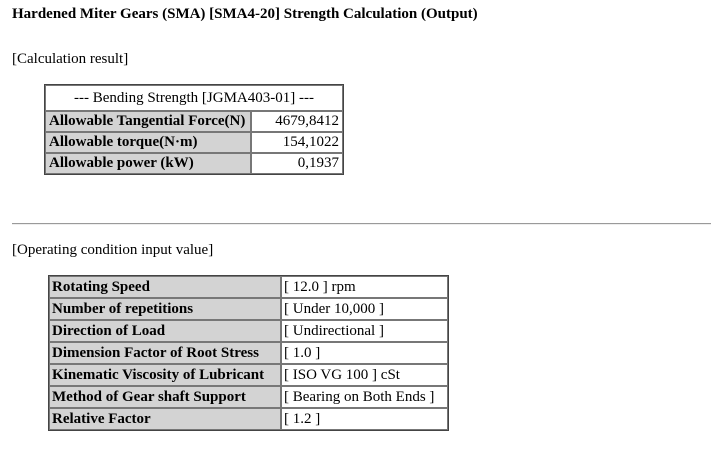 This screenshot has width=711, height=476. Describe the element at coordinates (297, 142) in the screenshot. I see `allowable-torque-value: 154,1022` at that location.